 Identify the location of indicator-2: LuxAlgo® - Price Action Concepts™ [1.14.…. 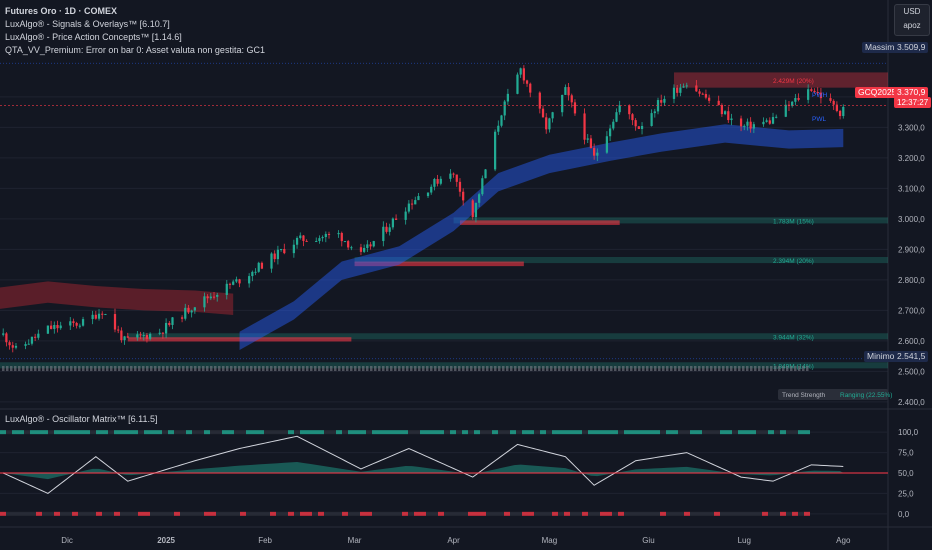
(93, 37).